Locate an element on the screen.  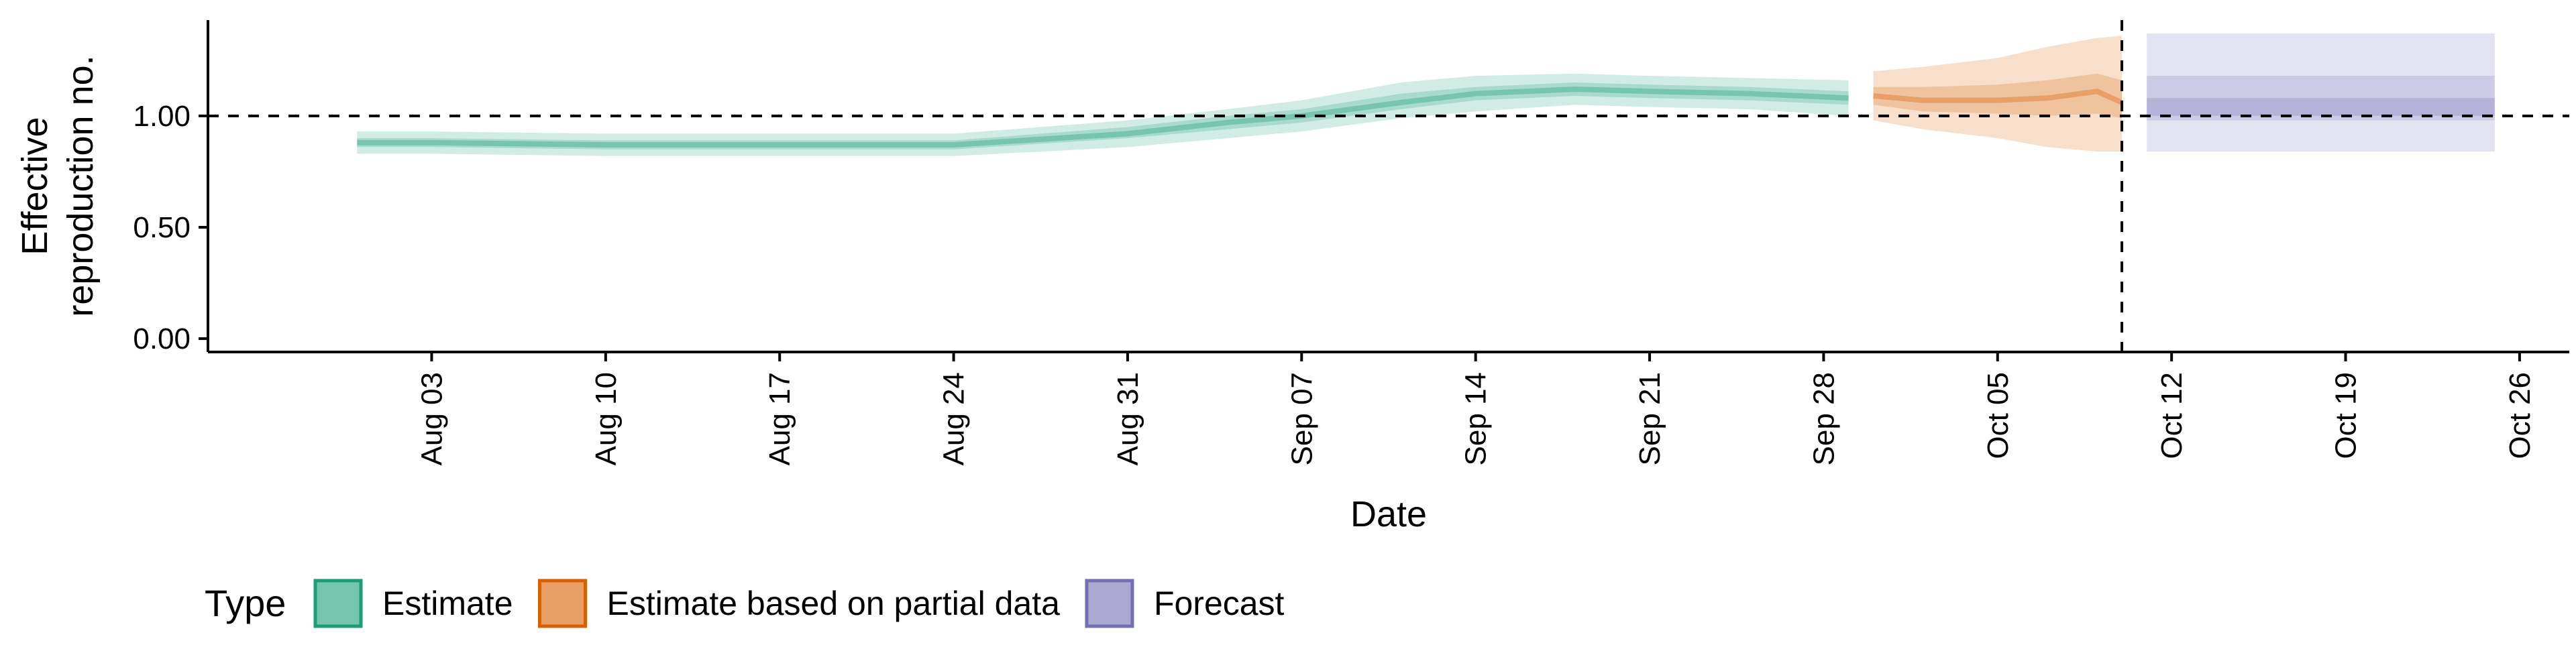
x-tick-label: Aug 24 is located at coordinates (954, 418).